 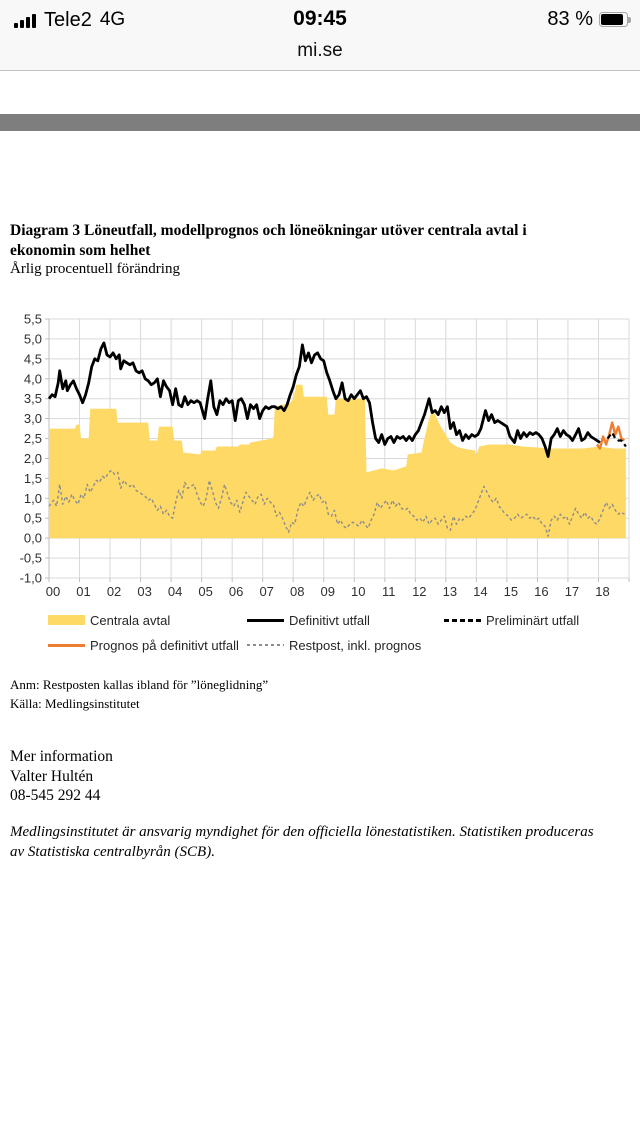 I want to click on x-tick-label: 16, so click(x=541, y=591).